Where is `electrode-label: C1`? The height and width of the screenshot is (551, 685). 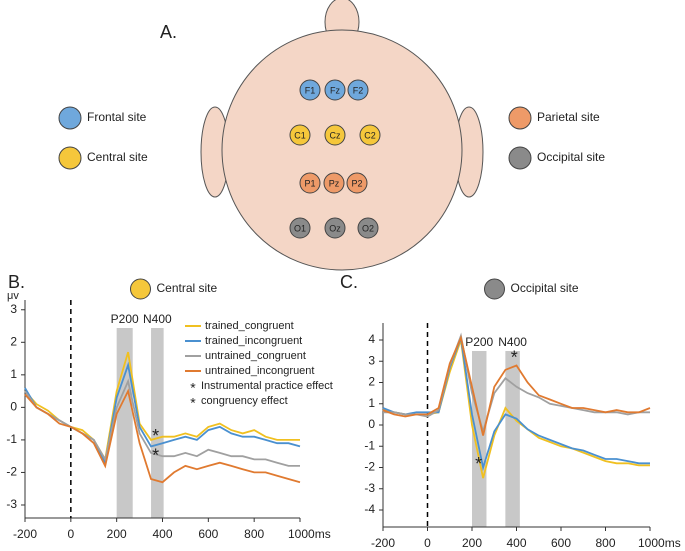 electrode-label: C1 is located at coordinates (300, 135).